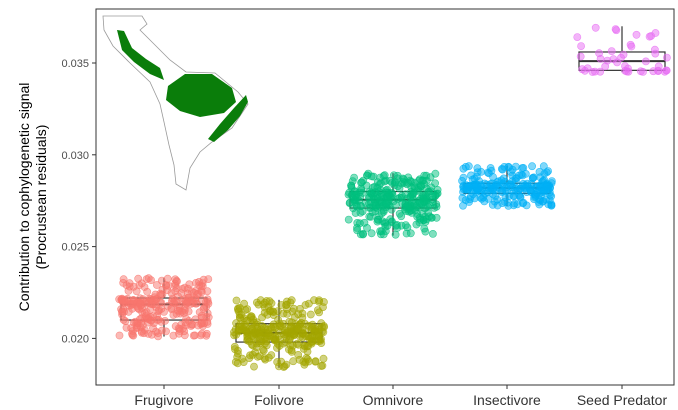  Describe the element at coordinates (279, 333) in the screenshot. I see `series-folivore` at that location.